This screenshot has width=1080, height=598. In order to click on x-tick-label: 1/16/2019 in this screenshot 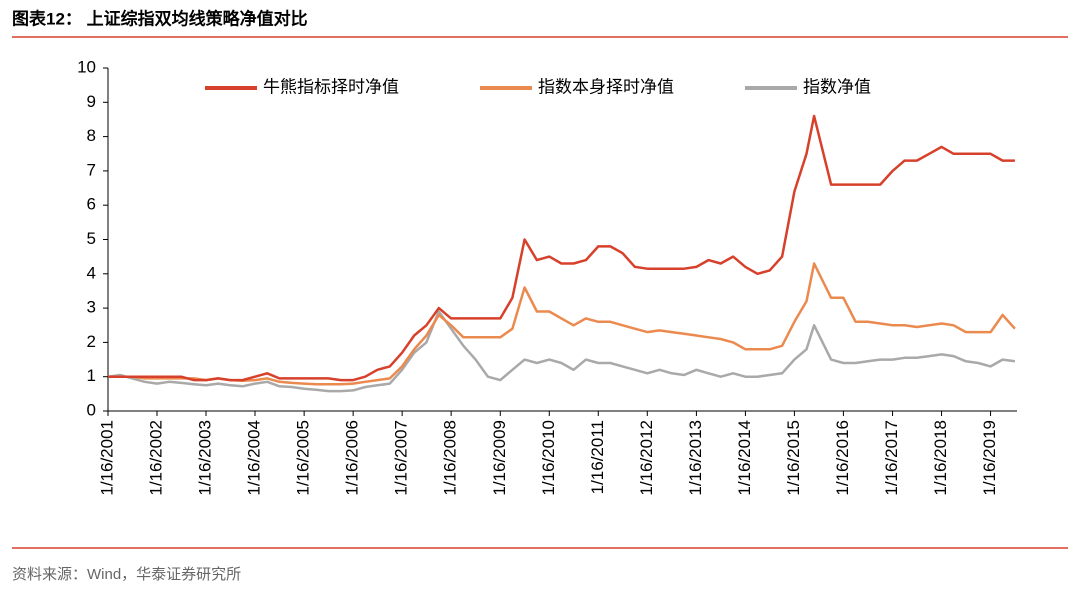, I will do `click(989, 458)`.